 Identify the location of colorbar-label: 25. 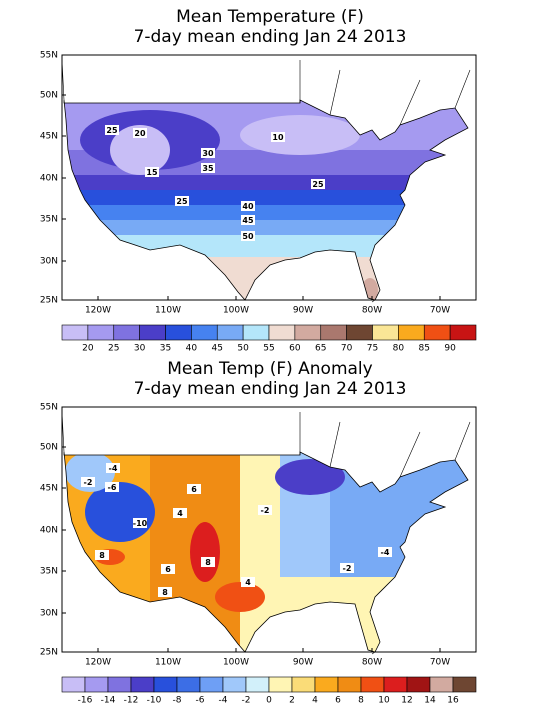
(113, 349).